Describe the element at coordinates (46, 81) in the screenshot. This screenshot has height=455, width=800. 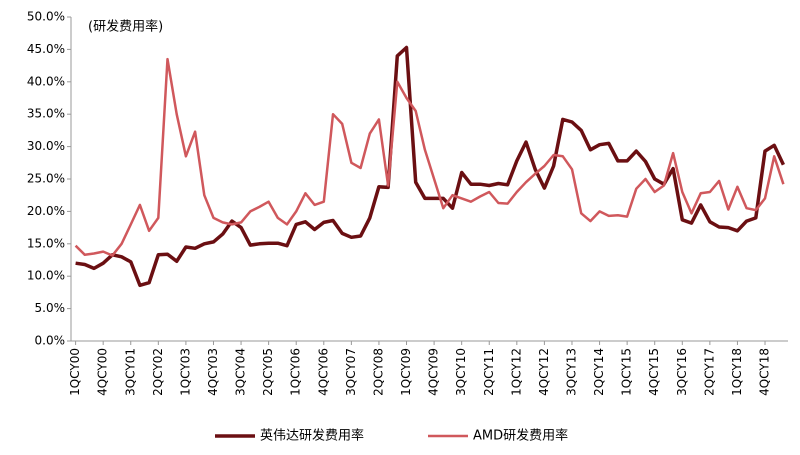
I see `y-tick-label: 40.0%` at that location.